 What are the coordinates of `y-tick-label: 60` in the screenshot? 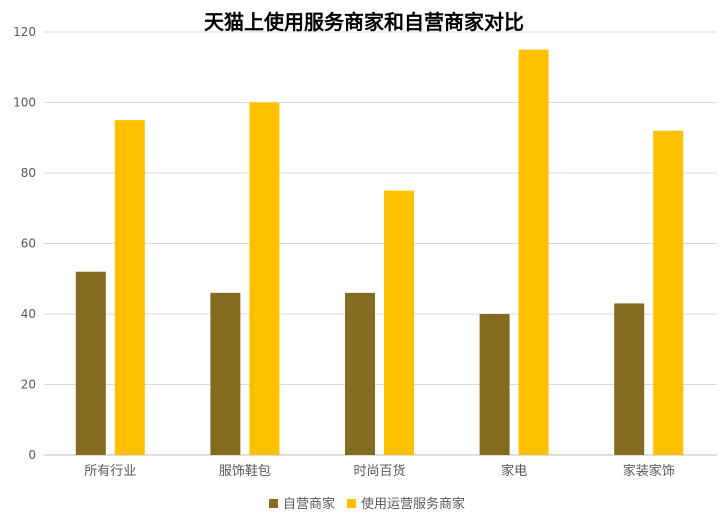 It's located at (28, 244).